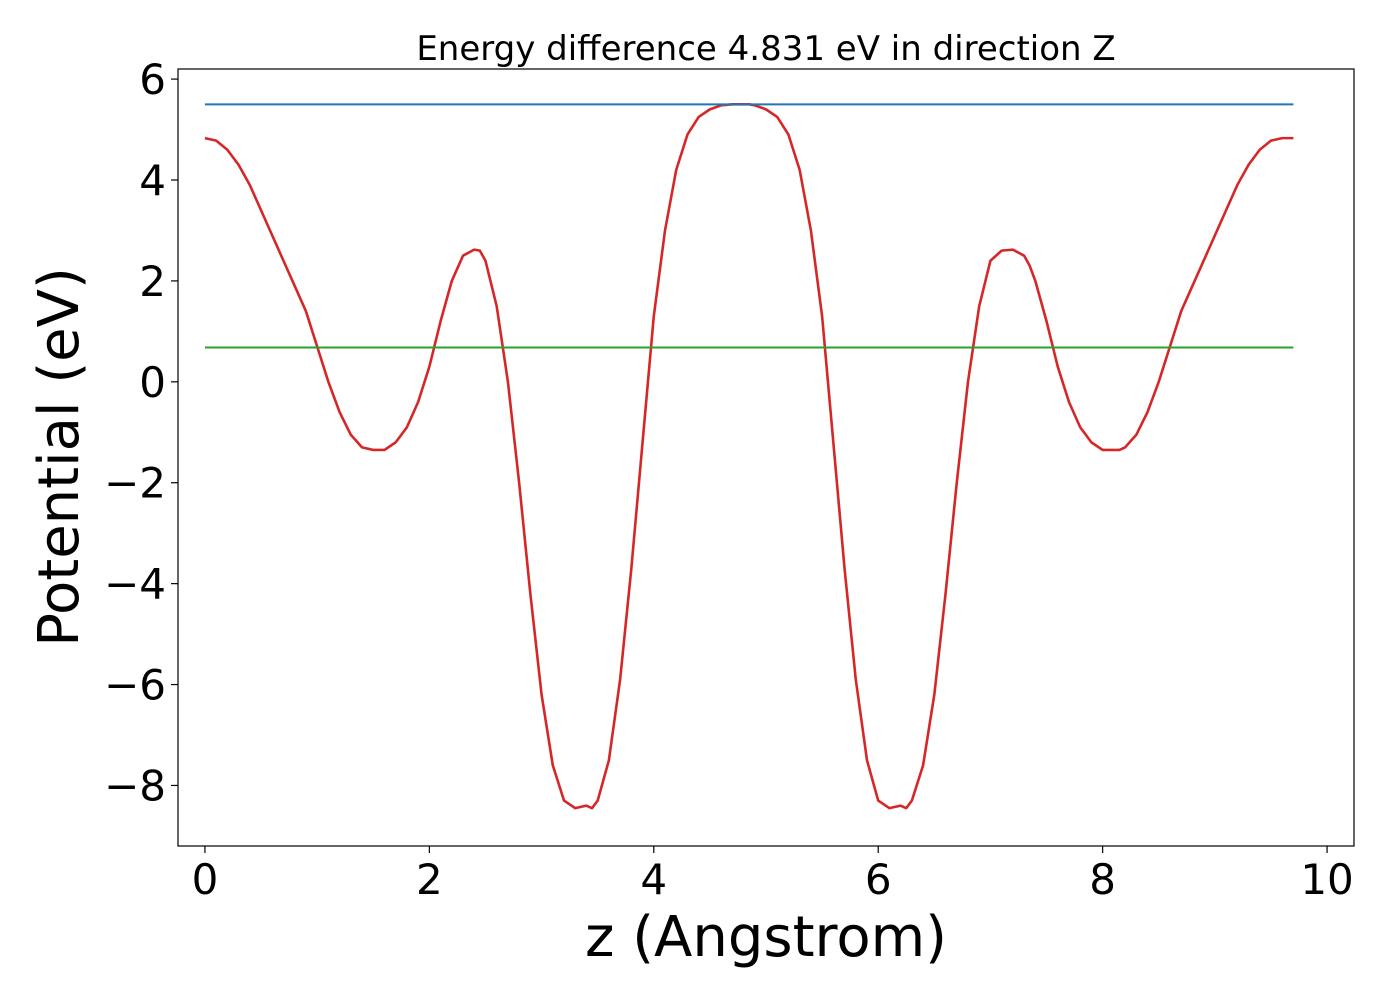 Image resolution: width=1400 pixels, height=1005 pixels. What do you see at coordinates (152, 180) in the screenshot?
I see `y-tick-label: 4` at bounding box center [152, 180].